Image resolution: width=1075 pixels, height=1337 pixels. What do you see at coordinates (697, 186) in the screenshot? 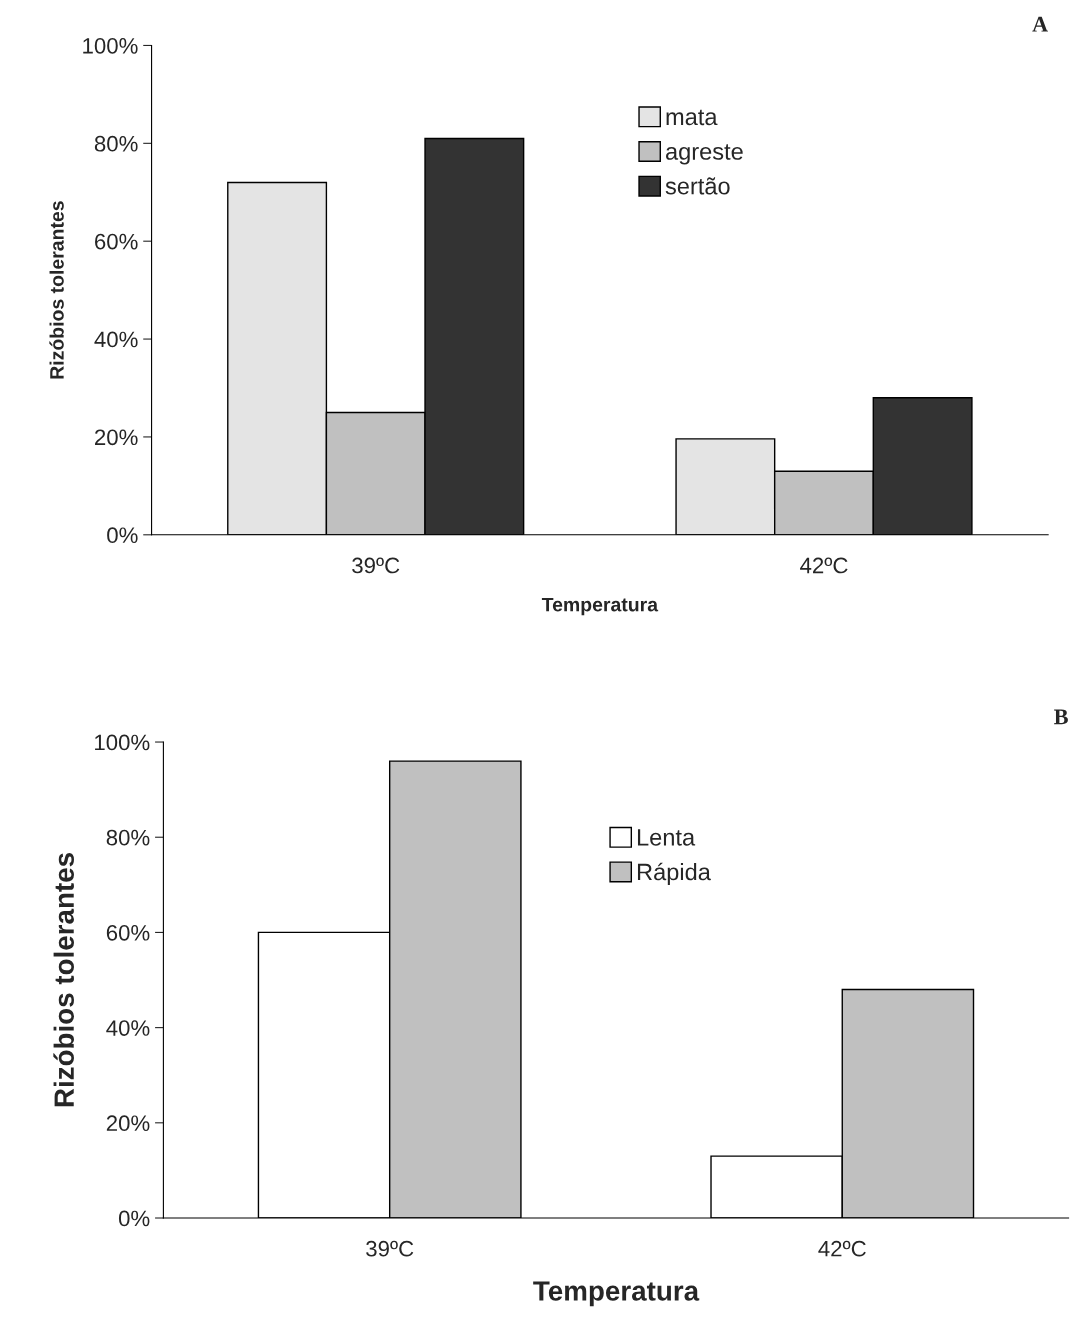
I see `legend-label: sertão` at bounding box center [697, 186].